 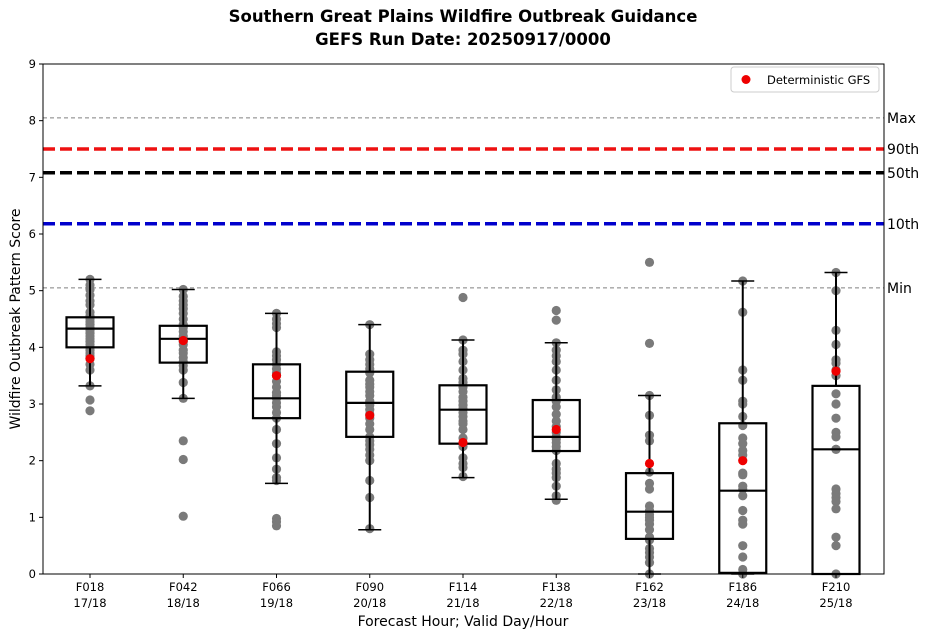 What do you see at coordinates (462, 603) in the screenshot?
I see `x-tick-valid: 21/18` at bounding box center [462, 603].